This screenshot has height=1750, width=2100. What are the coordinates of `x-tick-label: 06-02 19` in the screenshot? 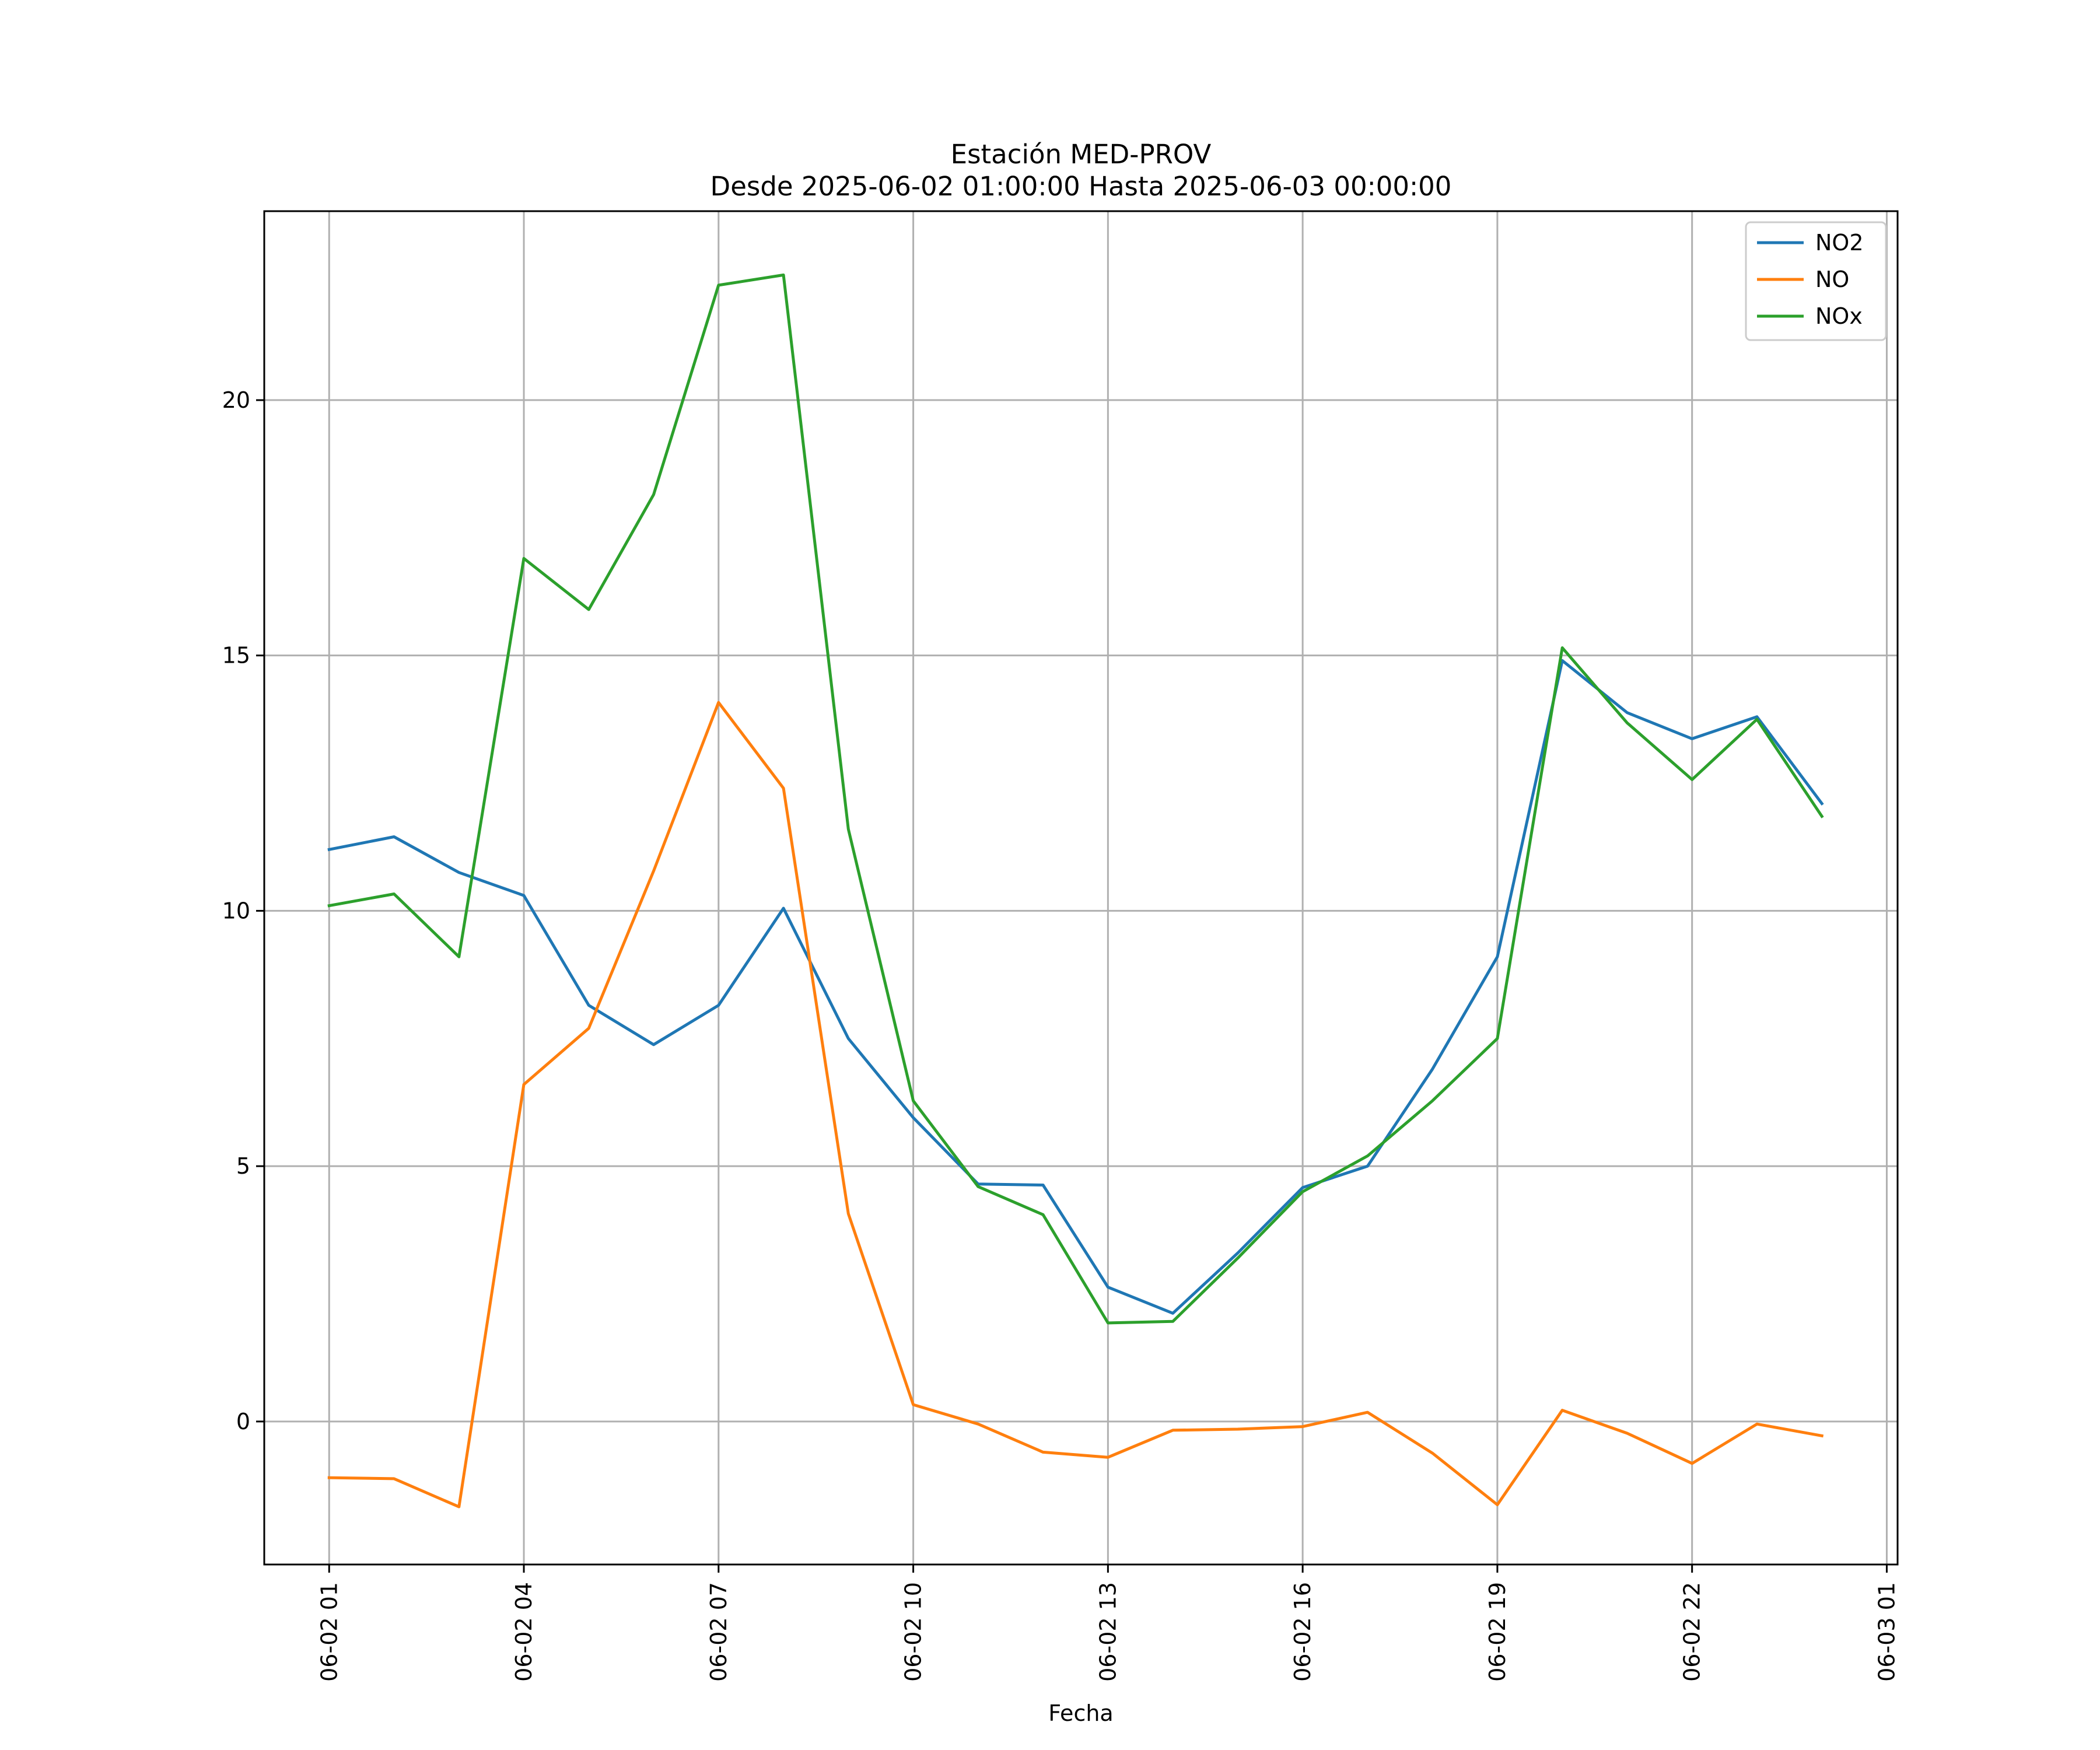 It's located at (1497, 1632).